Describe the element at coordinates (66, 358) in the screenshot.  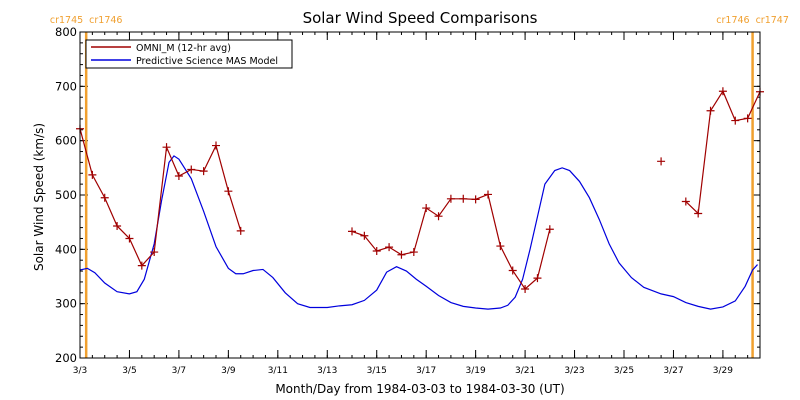
I see `y-tick-label: 200` at that location.